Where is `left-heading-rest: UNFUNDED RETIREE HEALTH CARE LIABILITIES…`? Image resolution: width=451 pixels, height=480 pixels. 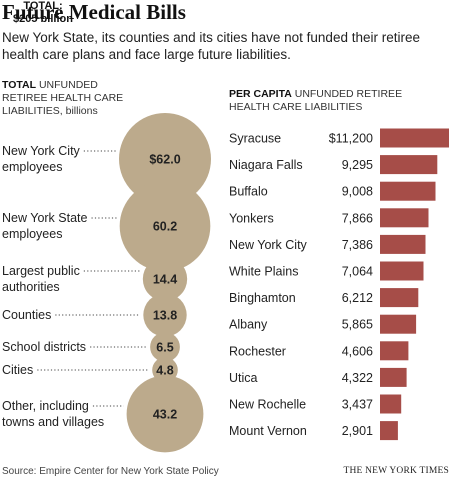
left-heading-rest: UNFUNDED RETIREE HEALTH CARE LIABILITIES… is located at coordinates (63, 98).